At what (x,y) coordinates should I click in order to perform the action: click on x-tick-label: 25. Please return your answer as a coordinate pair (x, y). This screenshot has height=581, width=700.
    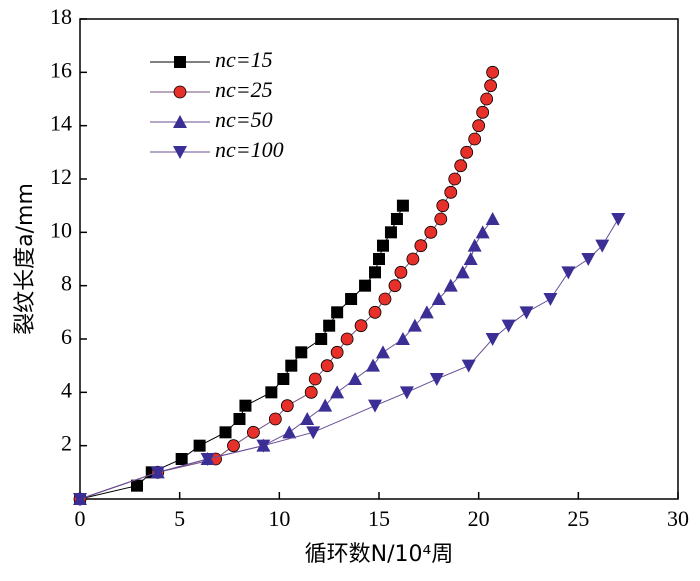
    Looking at the image, I should click on (578, 518).